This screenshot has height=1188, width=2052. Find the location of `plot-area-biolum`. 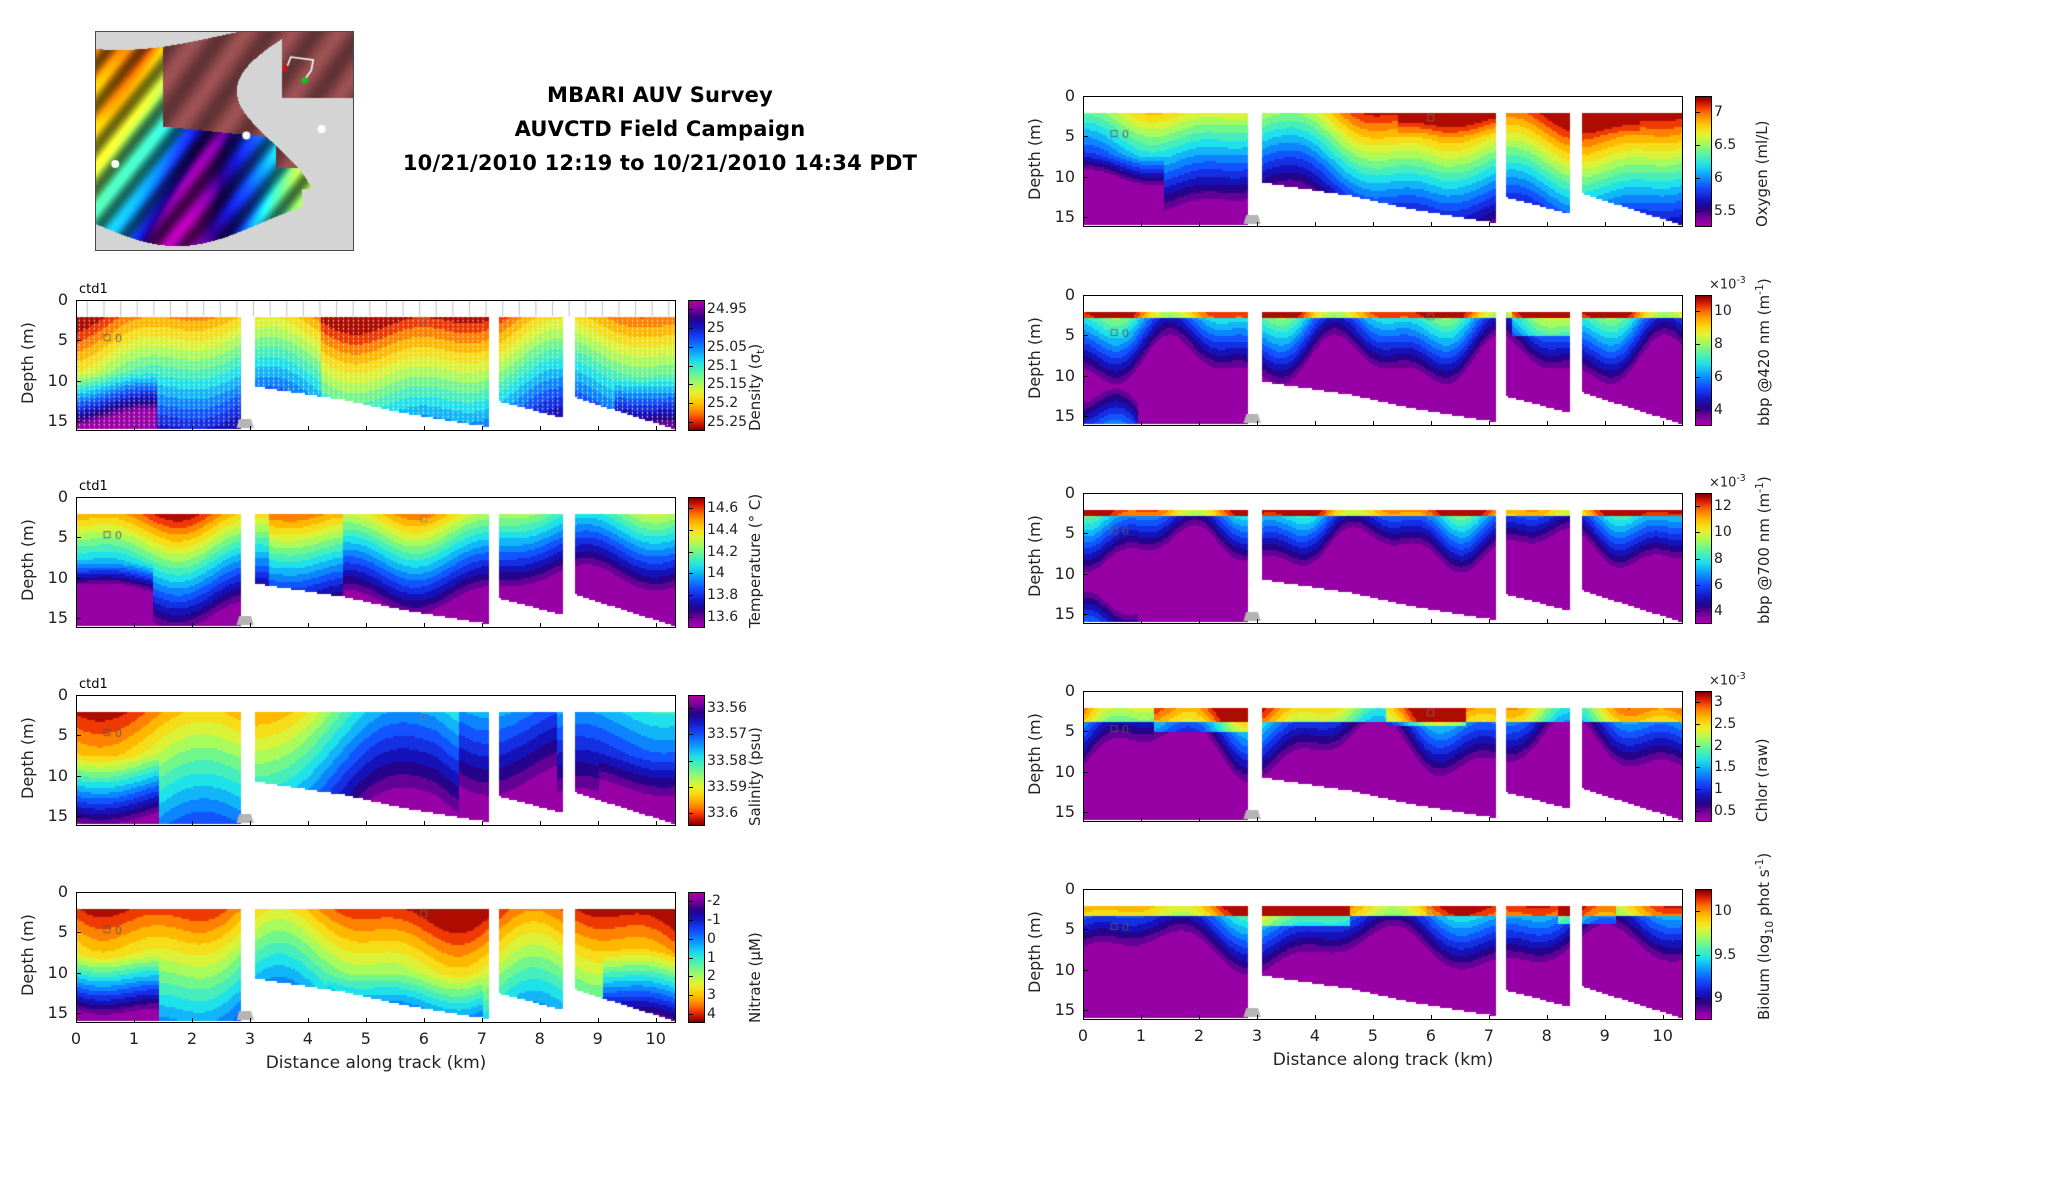

plot-area-biolum is located at coordinates (1383, 954).